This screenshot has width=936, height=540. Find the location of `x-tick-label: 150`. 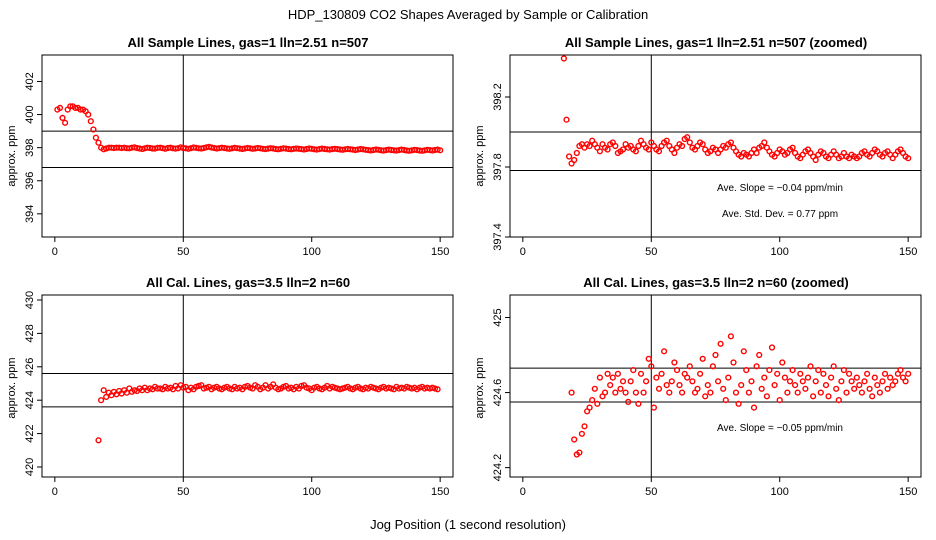

x-tick-label: 150 is located at coordinates (440, 252).